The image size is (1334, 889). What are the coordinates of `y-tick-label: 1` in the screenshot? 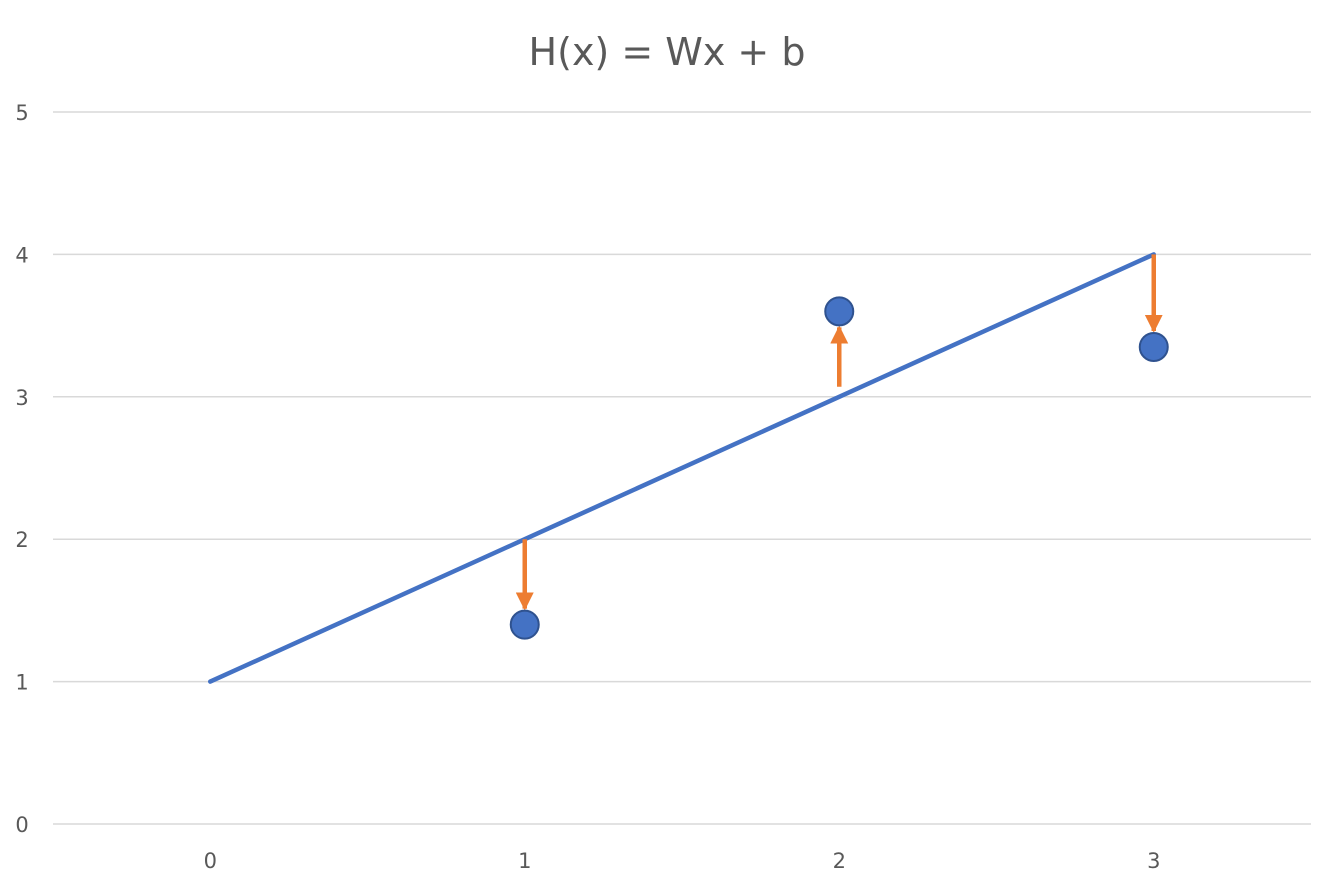 It's located at (21, 683).